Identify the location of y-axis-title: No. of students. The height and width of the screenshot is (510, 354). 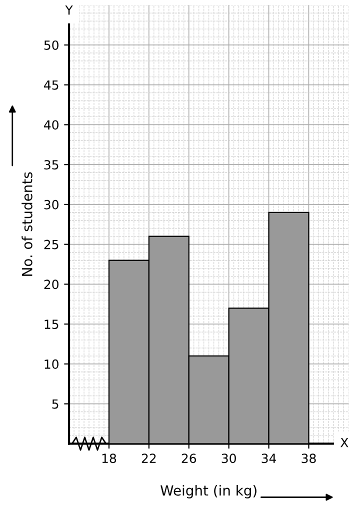
(27, 224).